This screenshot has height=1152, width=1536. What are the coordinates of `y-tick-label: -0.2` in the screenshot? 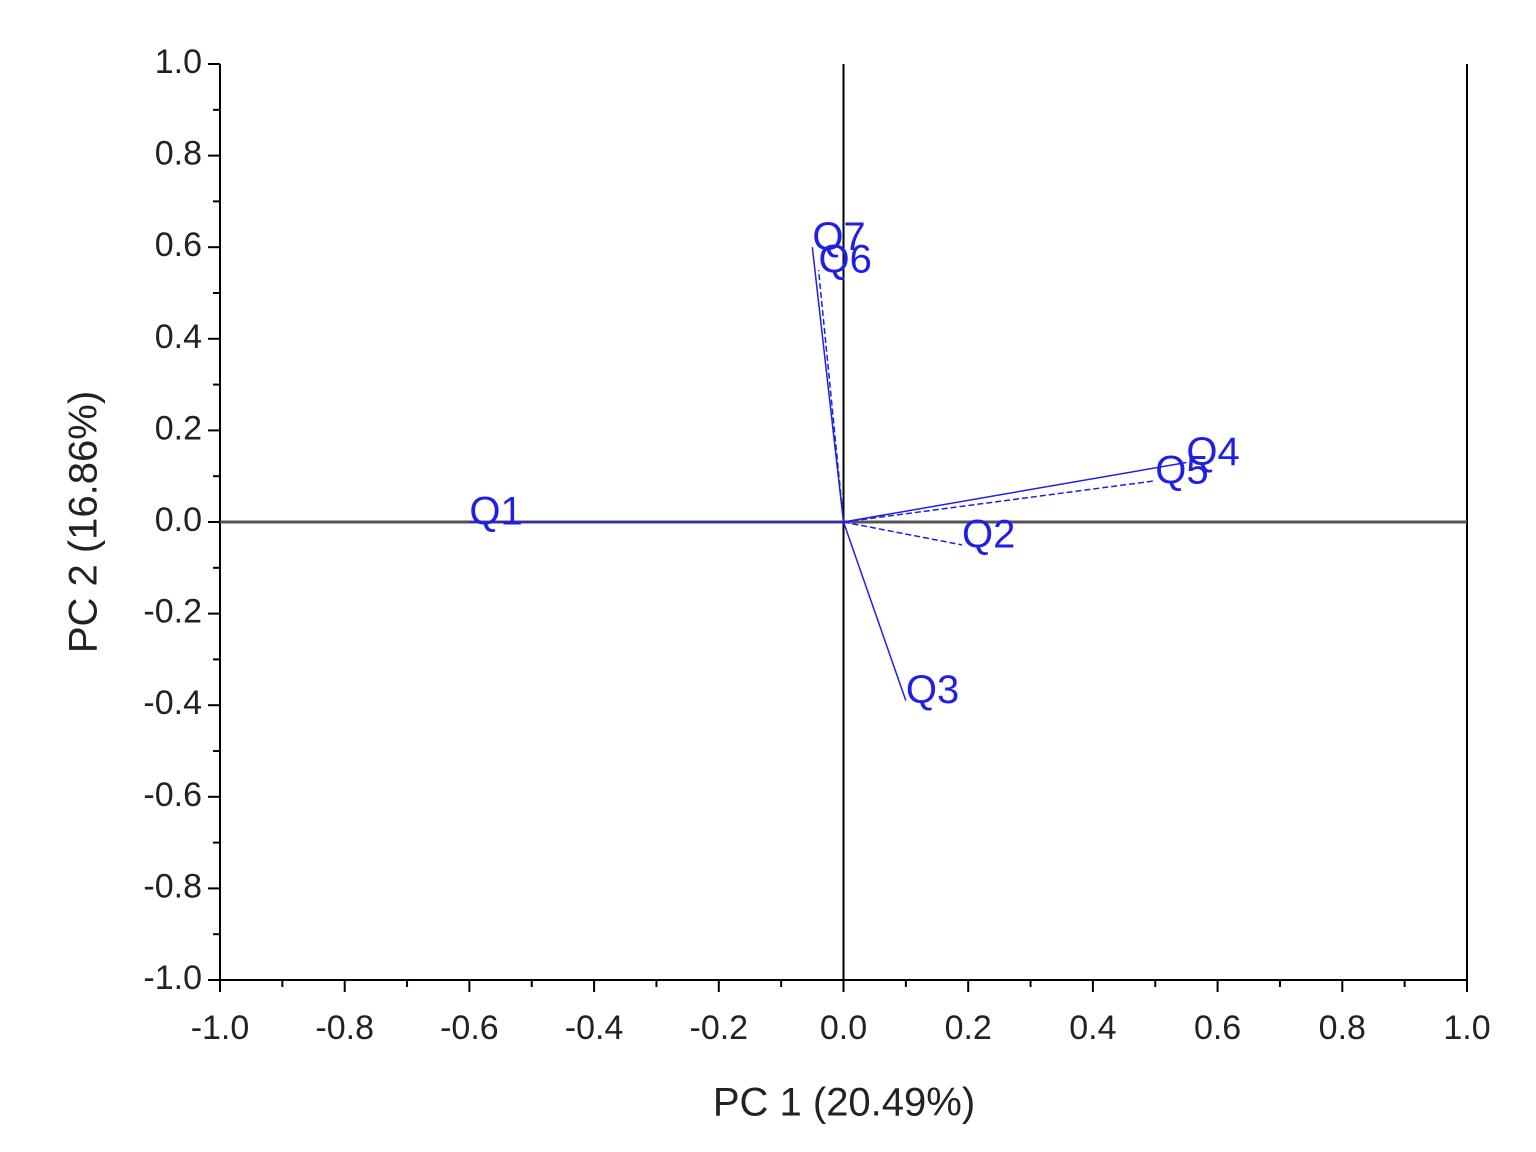 It's located at (172, 612).